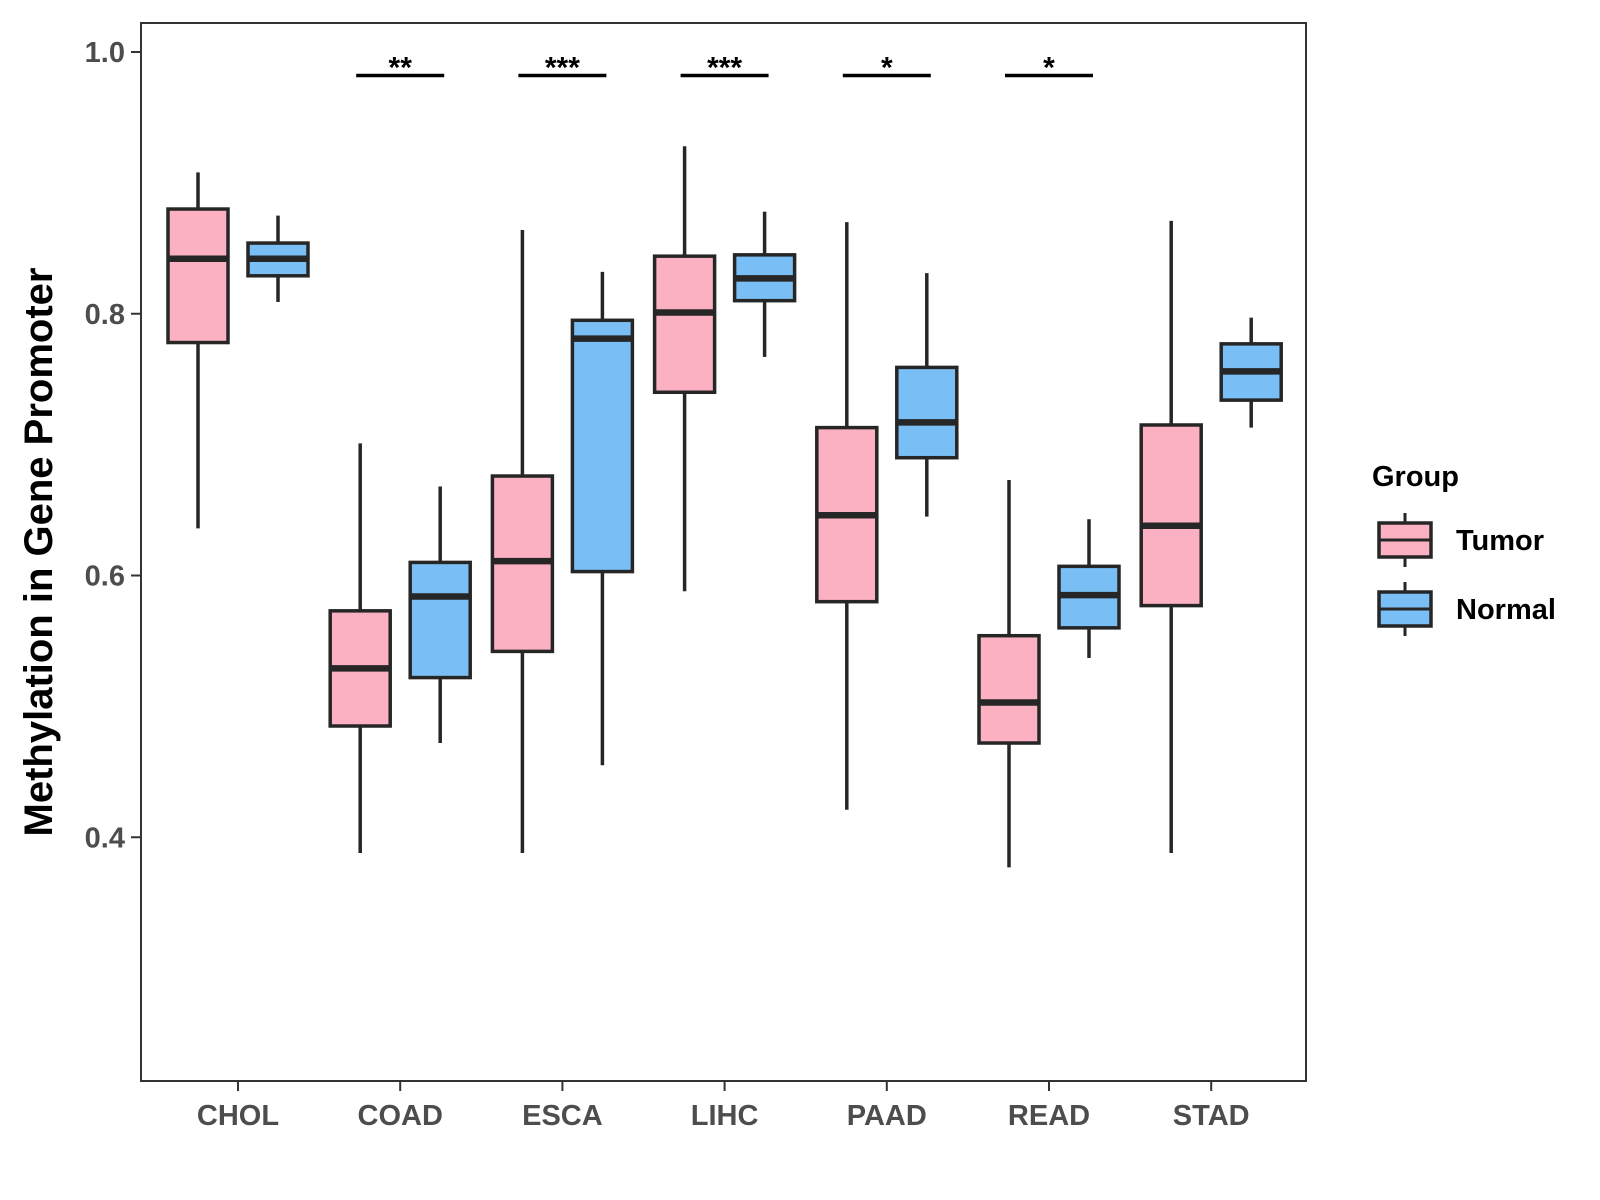 Image resolution: width=1600 pixels, height=1200 pixels. I want to click on significance-esca: ***, so click(562, 68).